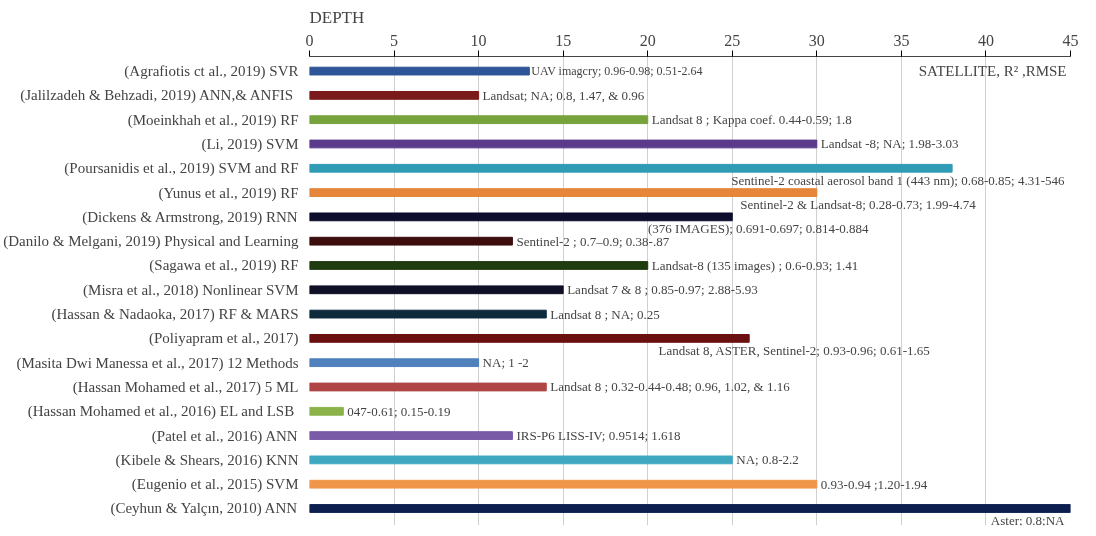 This screenshot has height=536, width=1096. What do you see at coordinates (755, 265) in the screenshot?
I see `annotation: Landsat-8 (135 images) ; 0.6-0.93; 1.41` at bounding box center [755, 265].